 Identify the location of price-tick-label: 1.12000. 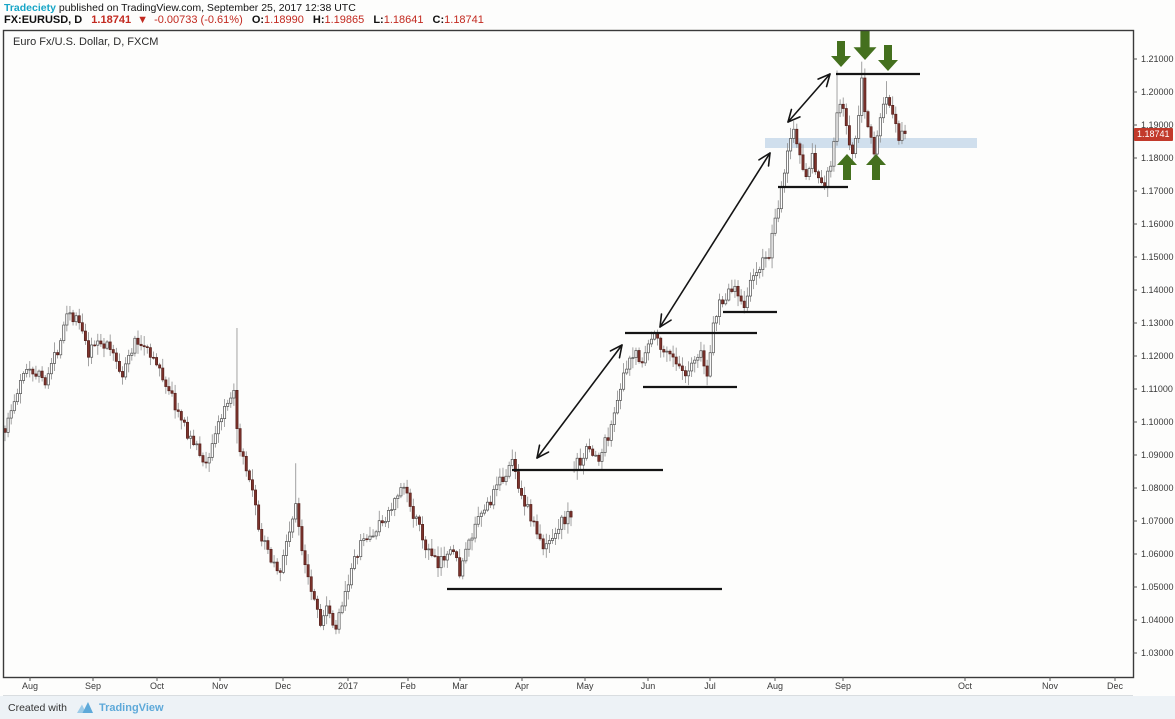
(1157, 356).